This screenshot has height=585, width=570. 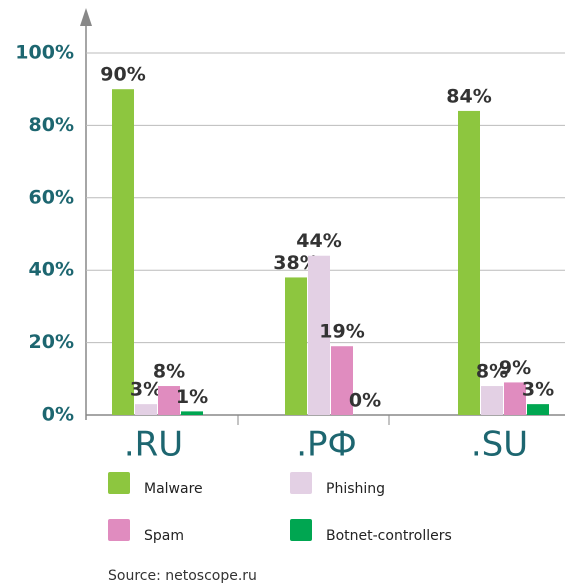 What do you see at coordinates (86, 17) in the screenshot?
I see `axis-arrow` at bounding box center [86, 17].